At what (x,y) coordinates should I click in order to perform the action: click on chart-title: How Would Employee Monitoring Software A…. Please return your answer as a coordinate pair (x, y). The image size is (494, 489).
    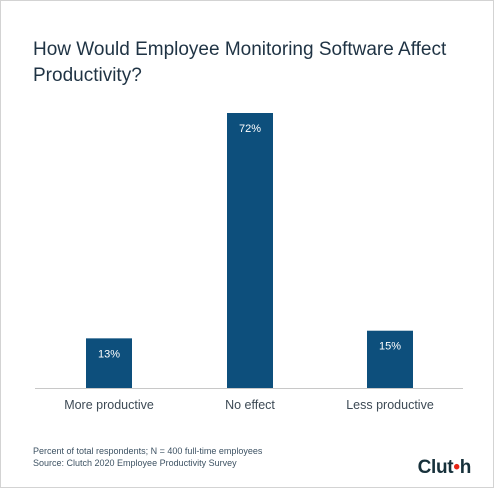
    Looking at the image, I should click on (240, 62).